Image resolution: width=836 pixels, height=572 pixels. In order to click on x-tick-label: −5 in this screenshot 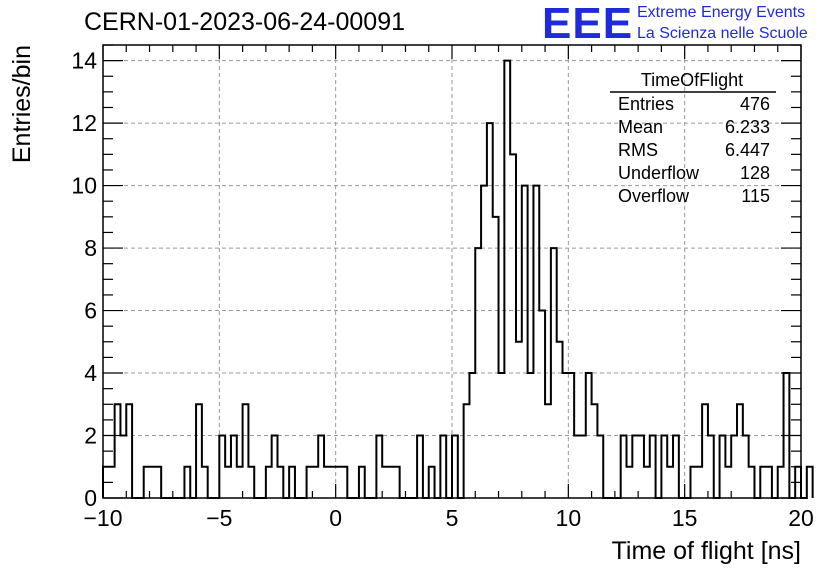, I will do `click(219, 518)`.